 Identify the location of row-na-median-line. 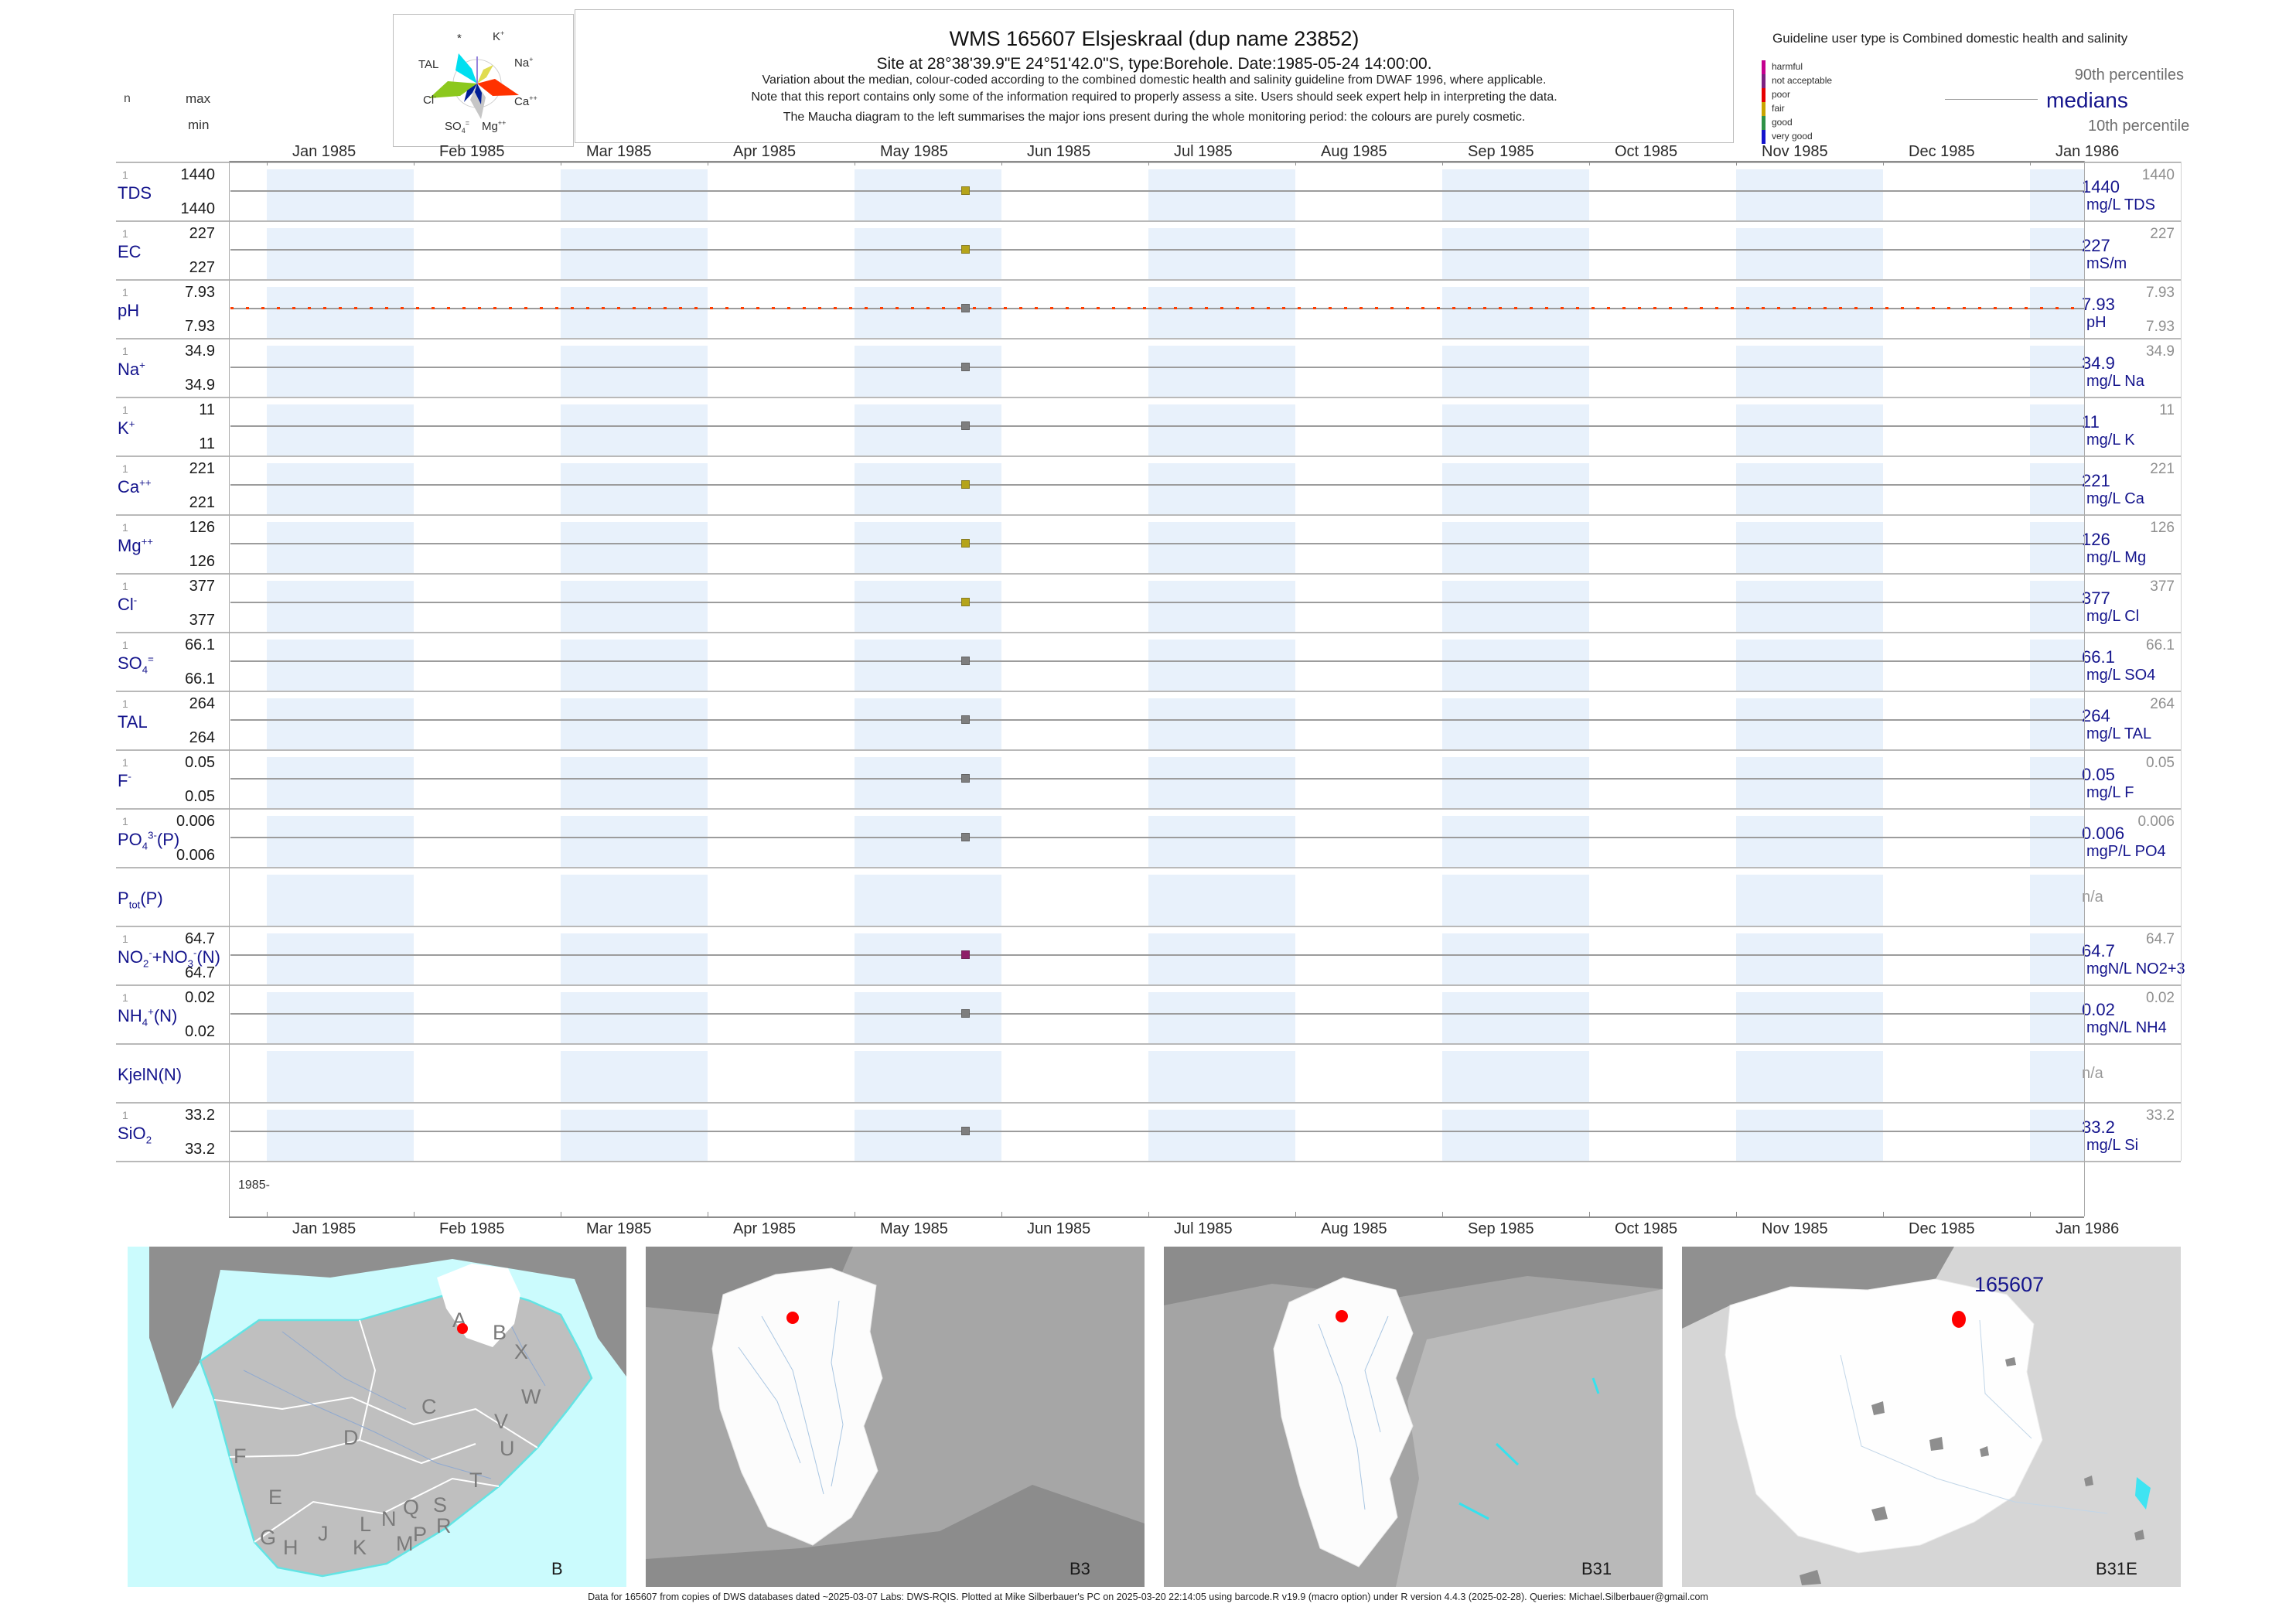
(1157, 367).